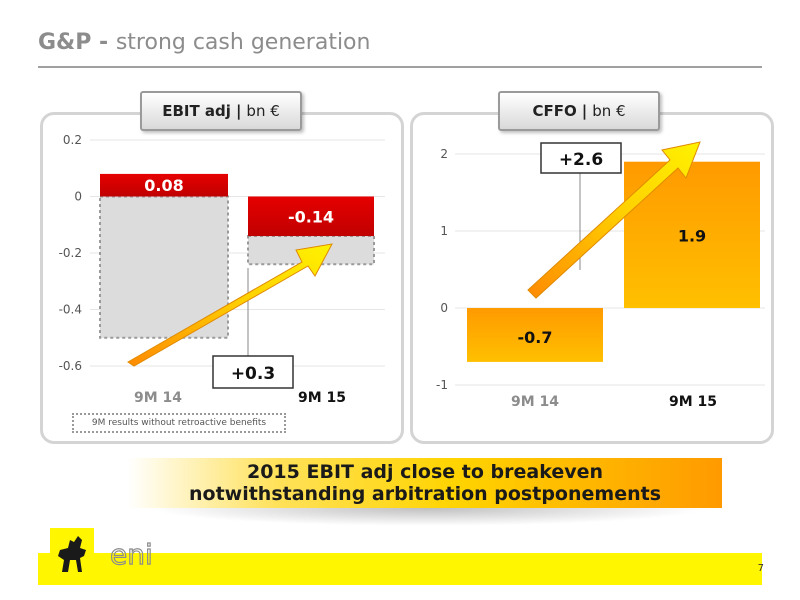 The image size is (800, 600). I want to click on ebit-data-label: 0.08, so click(163, 185).